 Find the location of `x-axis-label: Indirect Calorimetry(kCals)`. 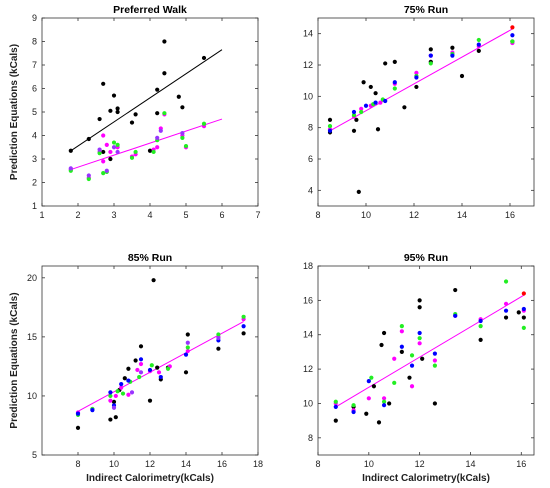

x-axis-label: Indirect Calorimetry(kCals) is located at coordinates (150, 478).